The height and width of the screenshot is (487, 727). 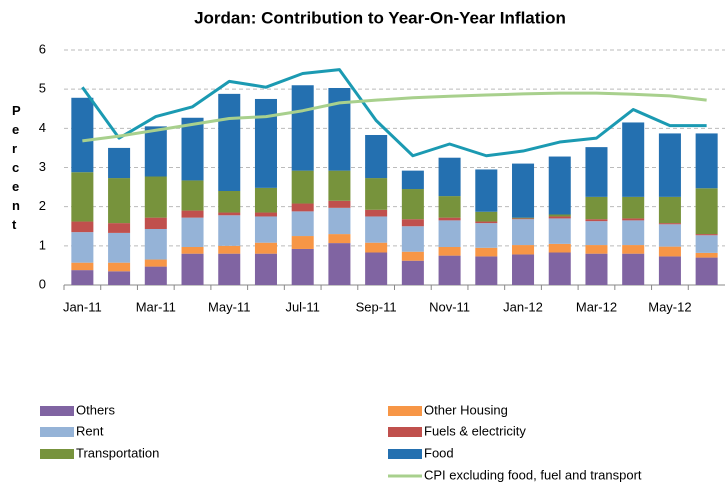 I want to click on x-tick-label: Jul-11, so click(x=302, y=306).